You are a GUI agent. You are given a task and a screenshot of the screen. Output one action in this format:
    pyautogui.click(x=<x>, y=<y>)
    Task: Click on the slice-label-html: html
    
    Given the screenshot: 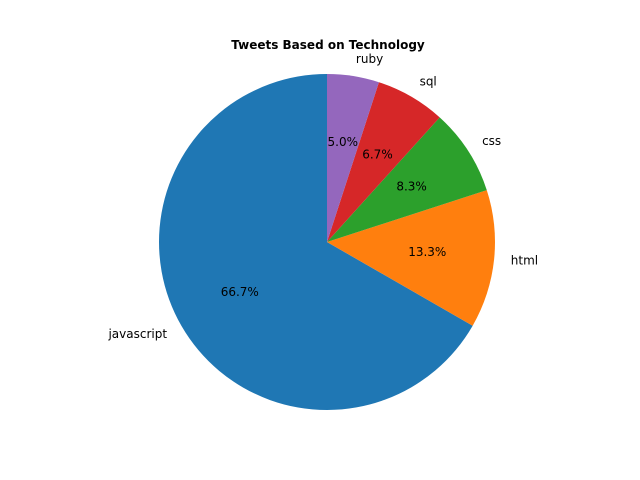 What is the action you would take?
    pyautogui.click(x=524, y=261)
    